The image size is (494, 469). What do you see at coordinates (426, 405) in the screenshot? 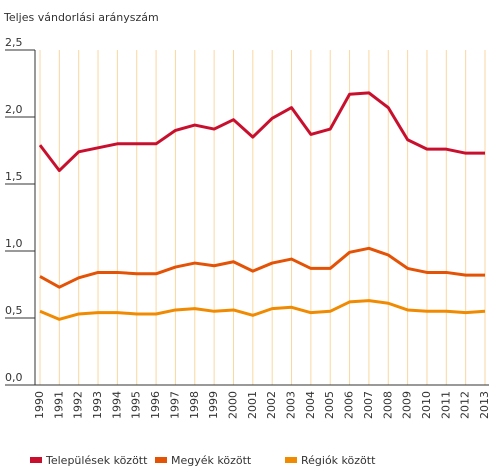
I see `x-tick-label: 2010` at bounding box center [426, 405].